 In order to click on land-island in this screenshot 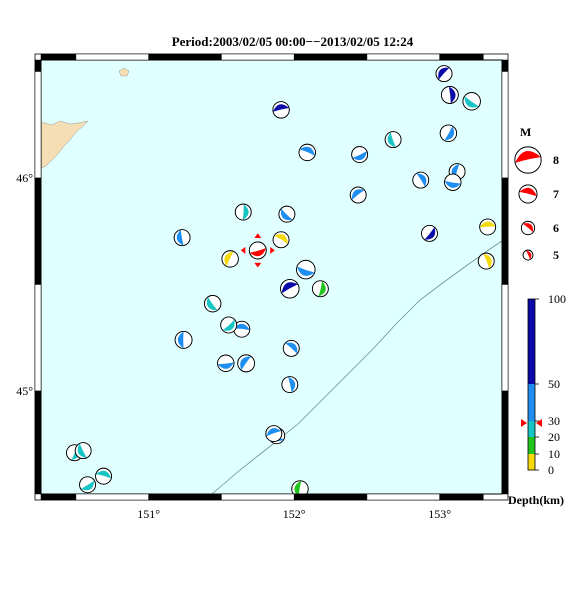, I will do `click(64, 144)`.